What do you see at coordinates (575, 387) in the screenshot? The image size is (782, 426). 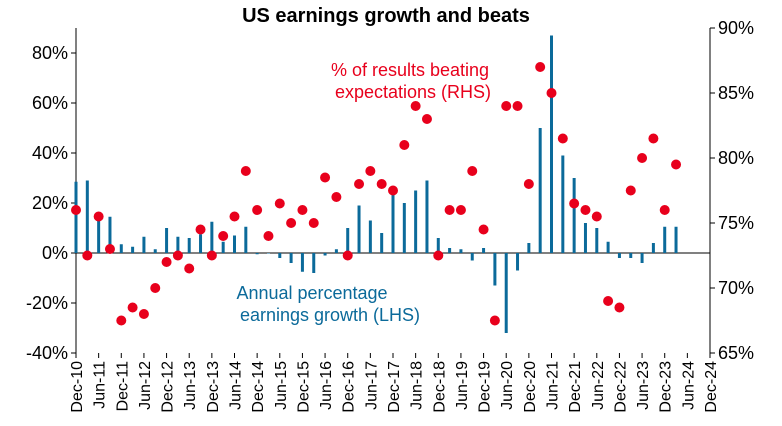 I see `x-tick-label: Dec-21` at bounding box center [575, 387].